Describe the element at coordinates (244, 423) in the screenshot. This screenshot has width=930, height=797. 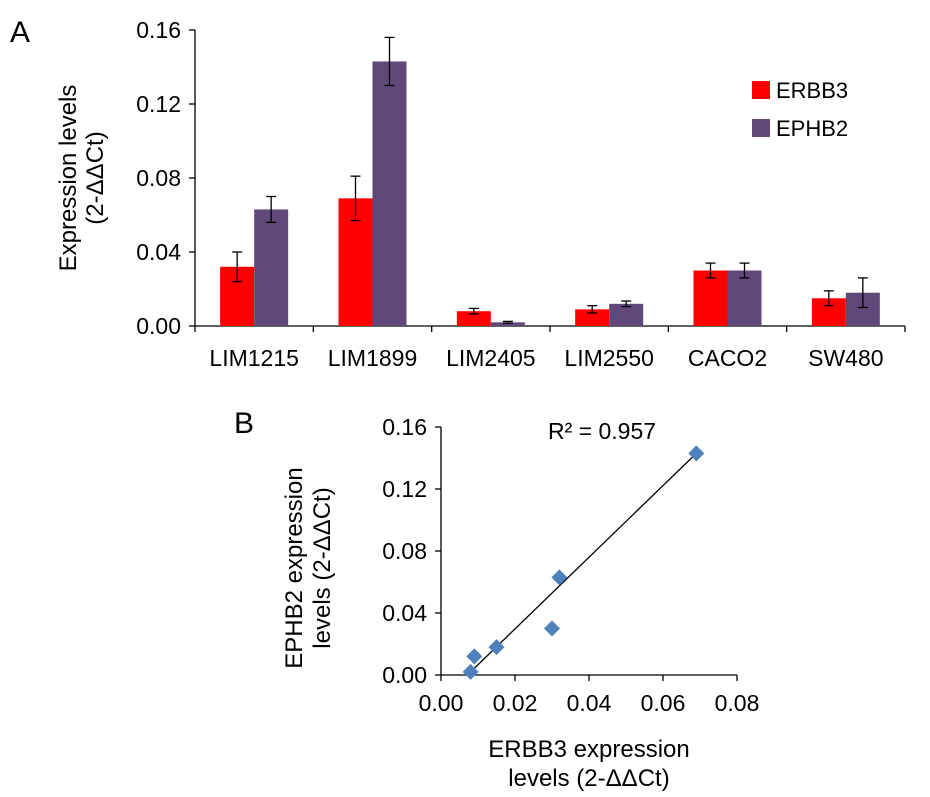
I see `panel-b-label: B` at that location.